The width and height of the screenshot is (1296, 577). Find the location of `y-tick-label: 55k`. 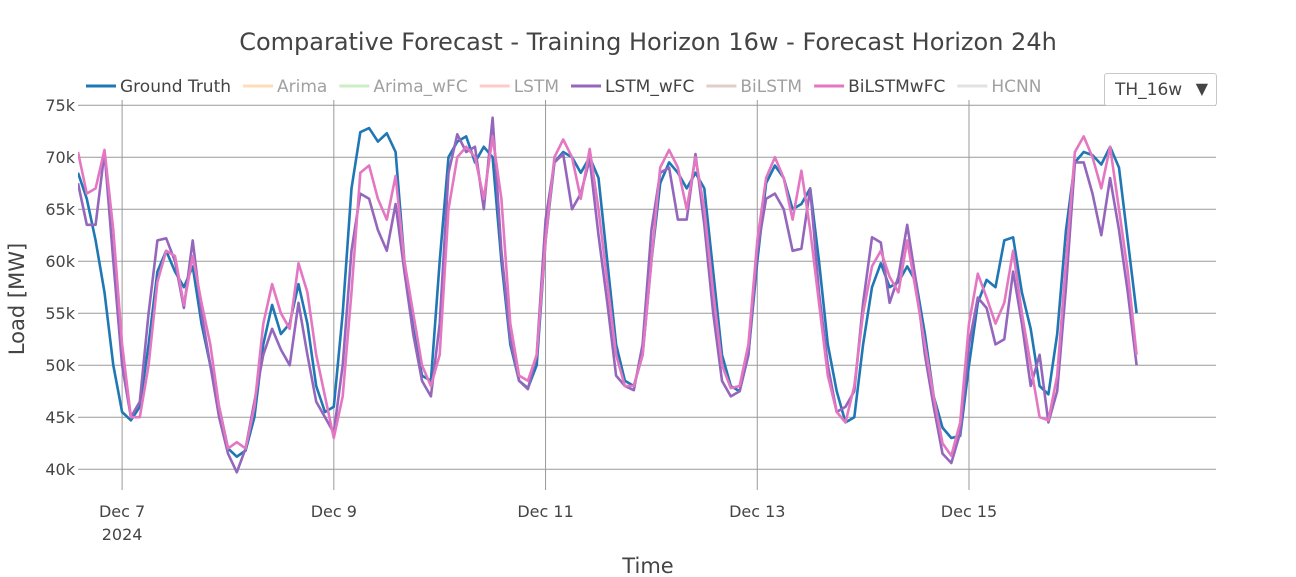

y-tick-label: 55k is located at coordinates (60, 313).